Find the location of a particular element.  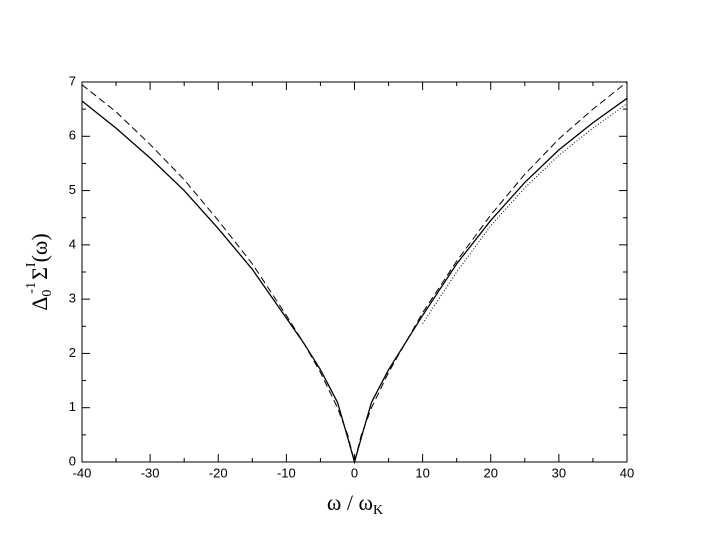

x-tick-label: -10 is located at coordinates (286, 472).